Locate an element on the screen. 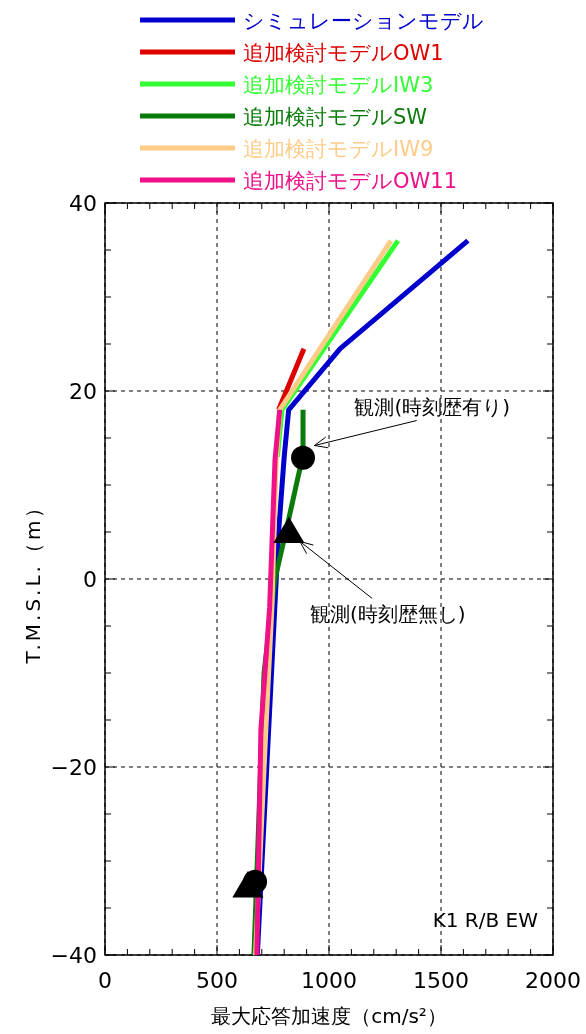 The height and width of the screenshot is (1034, 586). y-tick-label: −20 is located at coordinates (73, 767).